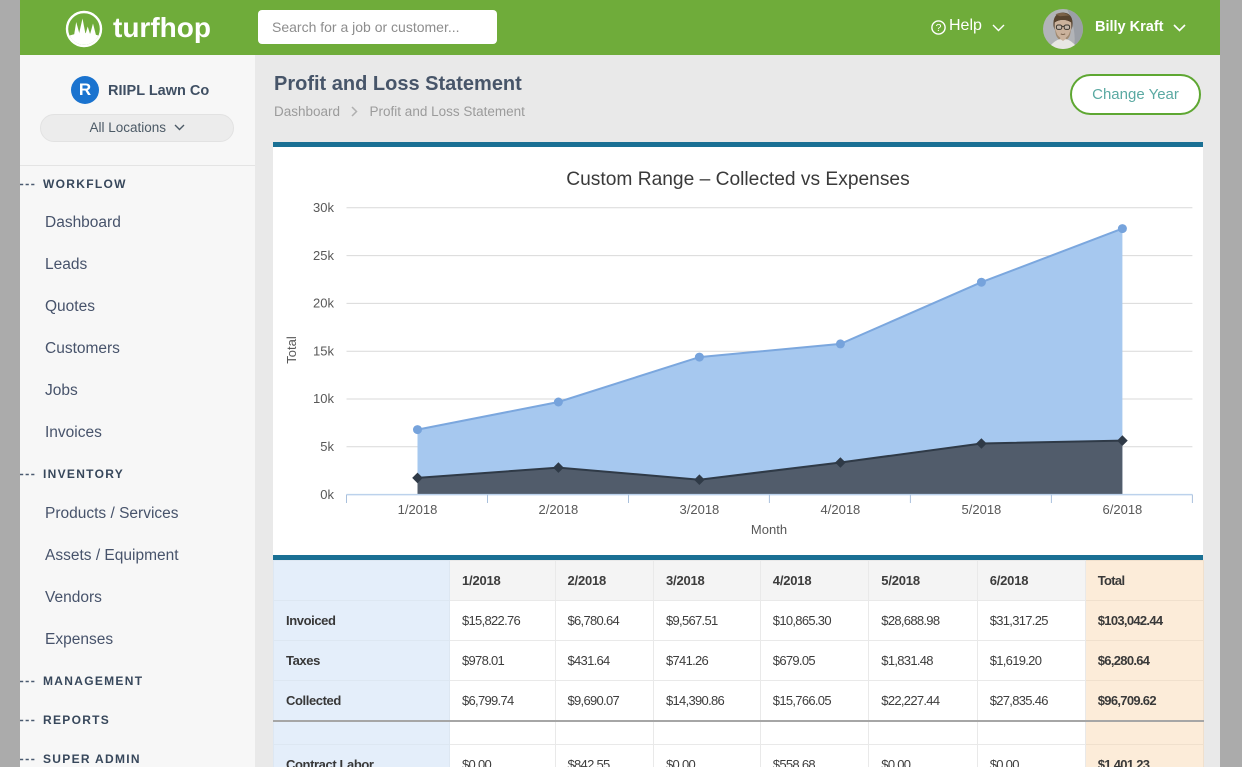  Describe the element at coordinates (323, 303) in the screenshot. I see `svg-text: 20k` at that location.